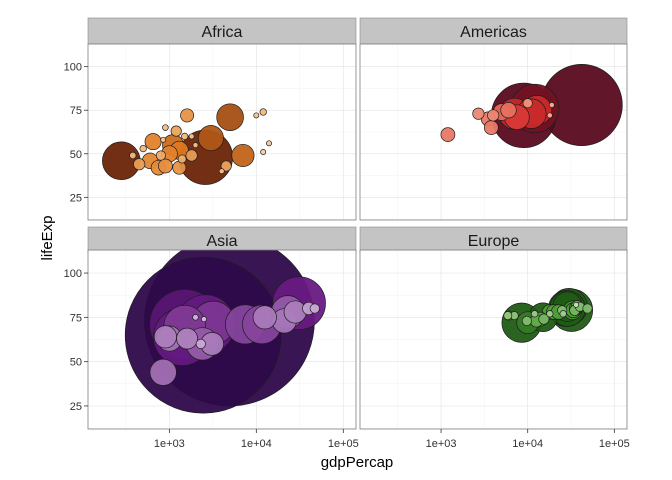  I want to click on bubble-series-africa, so click(187, 144).